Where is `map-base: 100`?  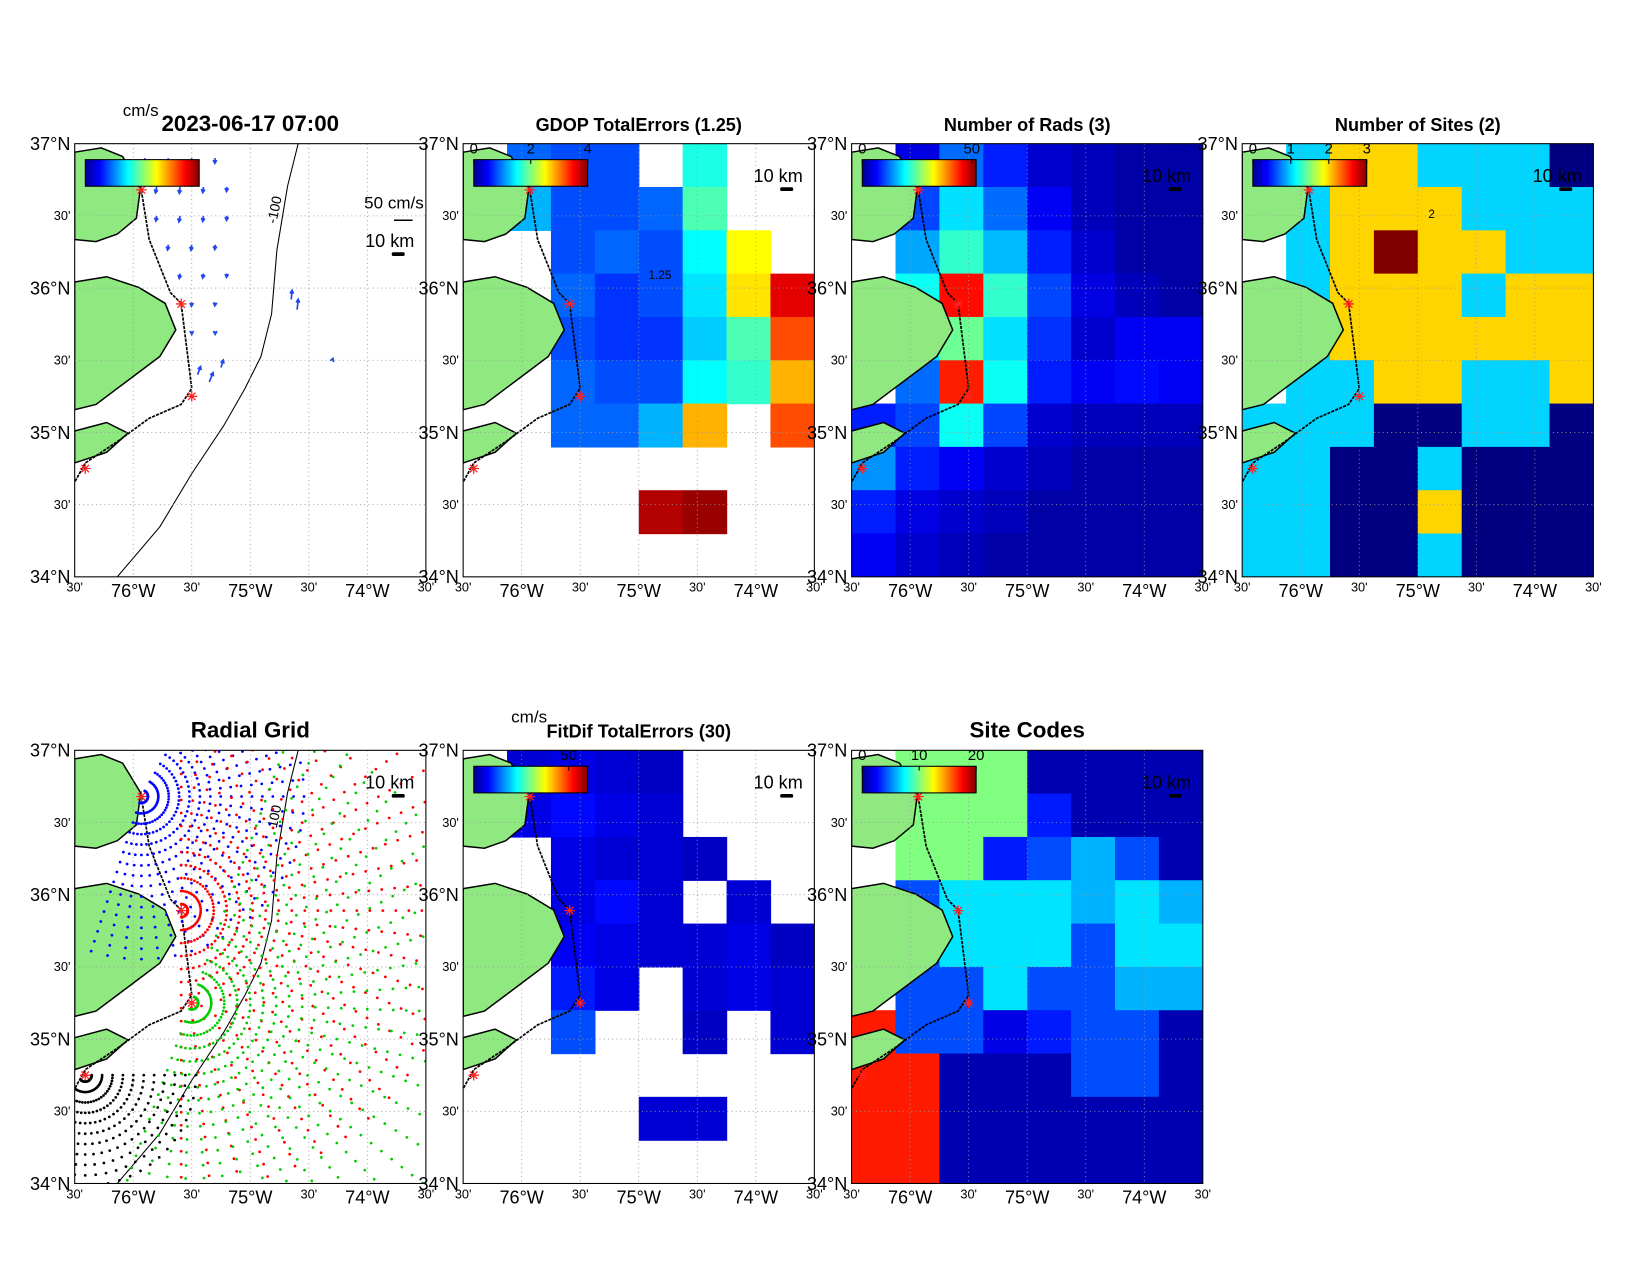
map-base: 100 is located at coordinates (186, 967).